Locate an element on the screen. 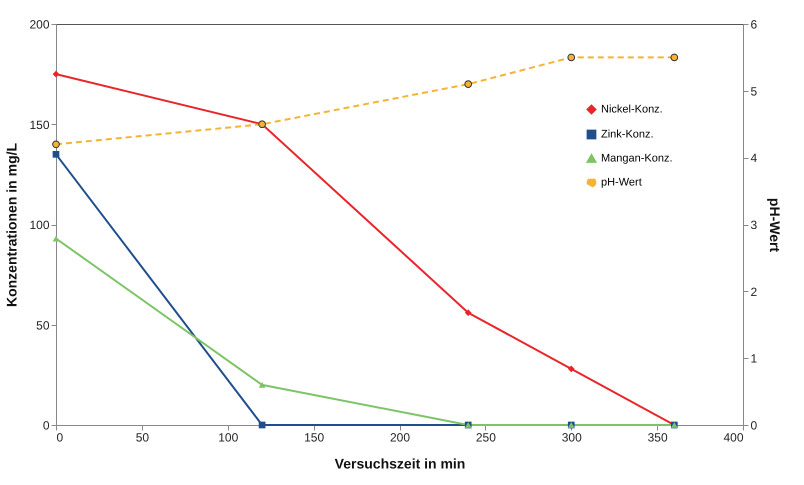  y2-tick-label: 0 is located at coordinates (754, 425).